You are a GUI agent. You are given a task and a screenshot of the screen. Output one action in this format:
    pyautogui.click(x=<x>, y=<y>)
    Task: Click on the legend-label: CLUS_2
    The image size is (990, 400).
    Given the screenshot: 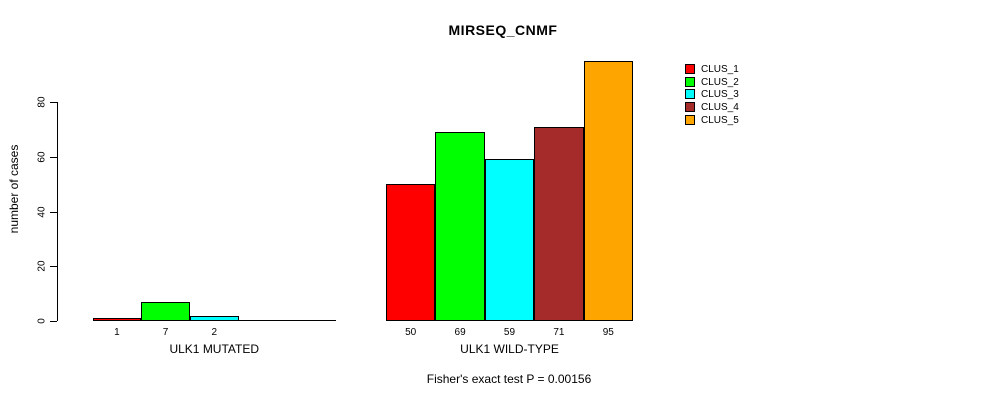 What is the action you would take?
    pyautogui.click(x=720, y=82)
    